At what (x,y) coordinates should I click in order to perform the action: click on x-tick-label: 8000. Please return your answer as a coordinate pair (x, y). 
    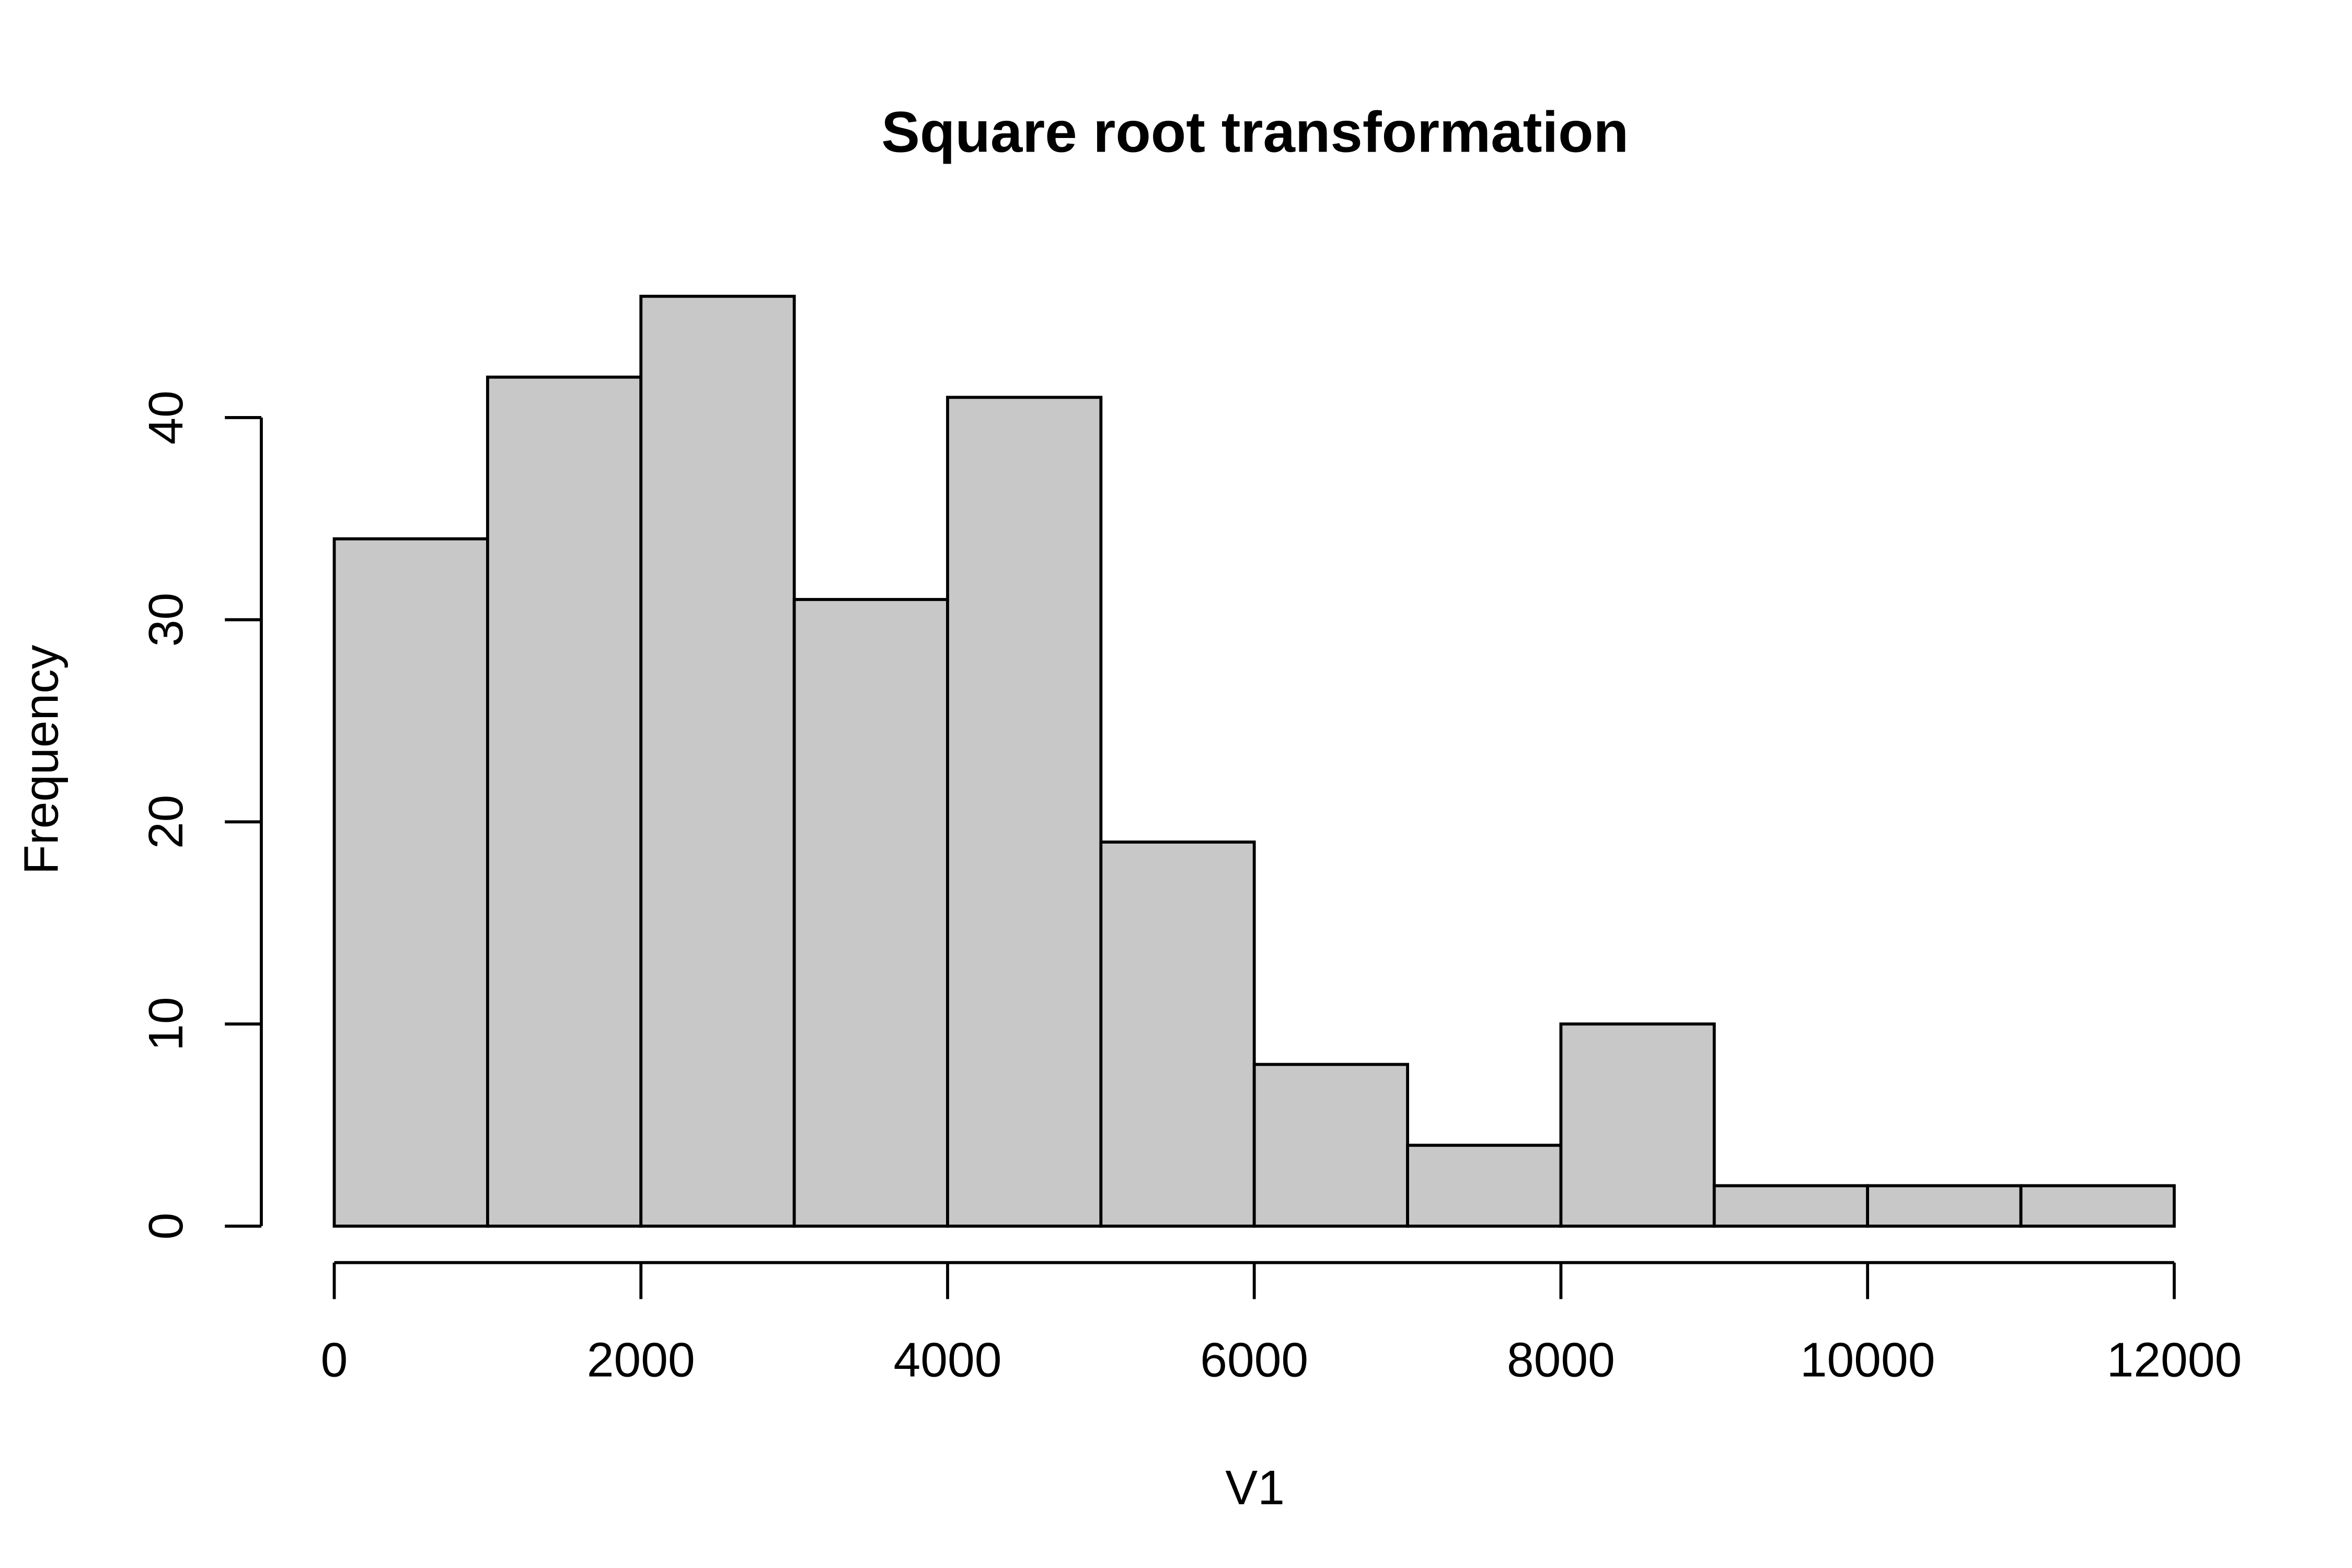
    Looking at the image, I should click on (1561, 1360).